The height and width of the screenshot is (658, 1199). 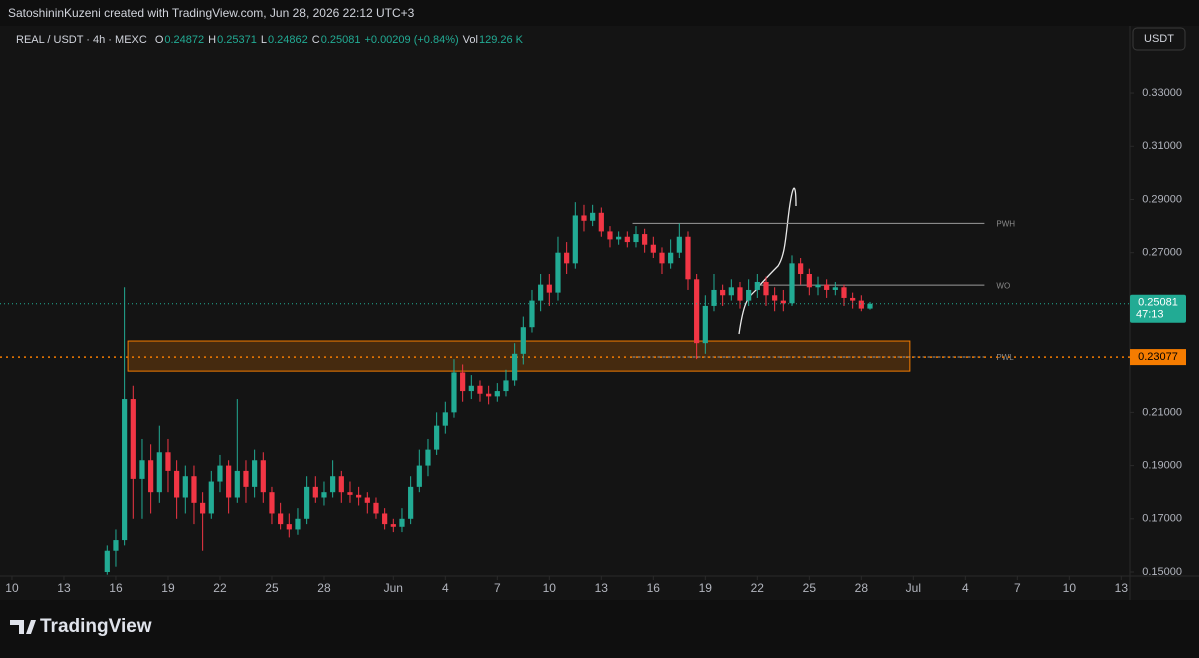 What do you see at coordinates (519, 356) in the screenshot?
I see `zone` at bounding box center [519, 356].